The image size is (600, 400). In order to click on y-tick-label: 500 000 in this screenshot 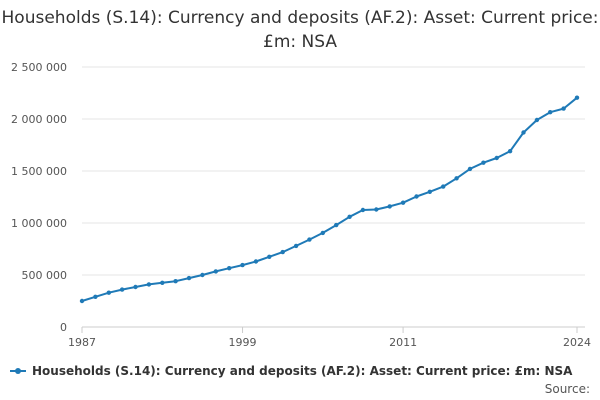, I will do `click(45, 275)`.